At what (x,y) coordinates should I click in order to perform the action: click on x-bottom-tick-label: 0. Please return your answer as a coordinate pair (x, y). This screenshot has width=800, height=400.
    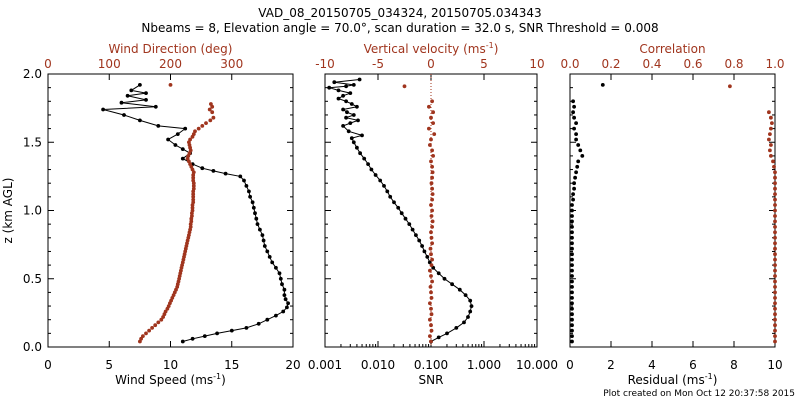
    Looking at the image, I should click on (48, 365).